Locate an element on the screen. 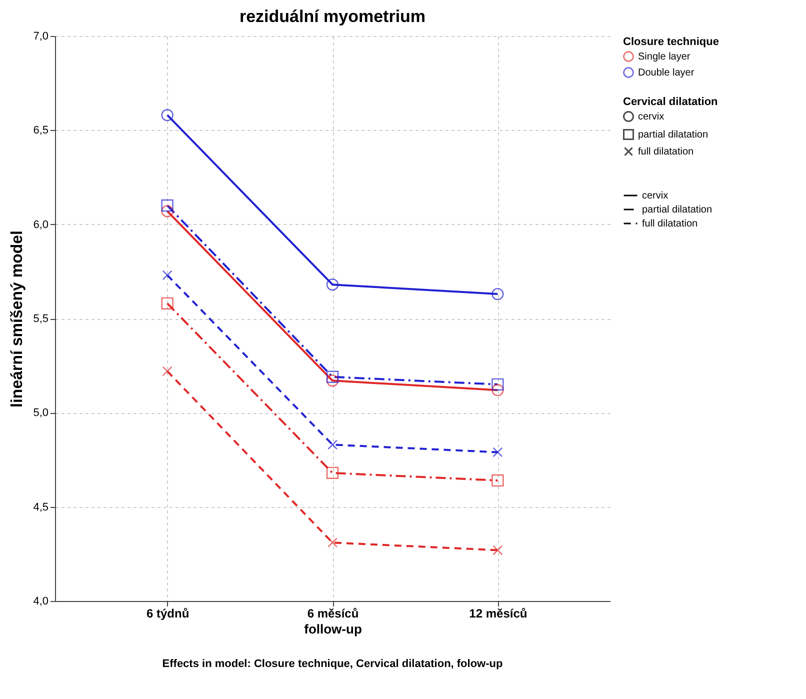 This screenshot has width=806, height=699. text: Closure technique is located at coordinates (671, 42).